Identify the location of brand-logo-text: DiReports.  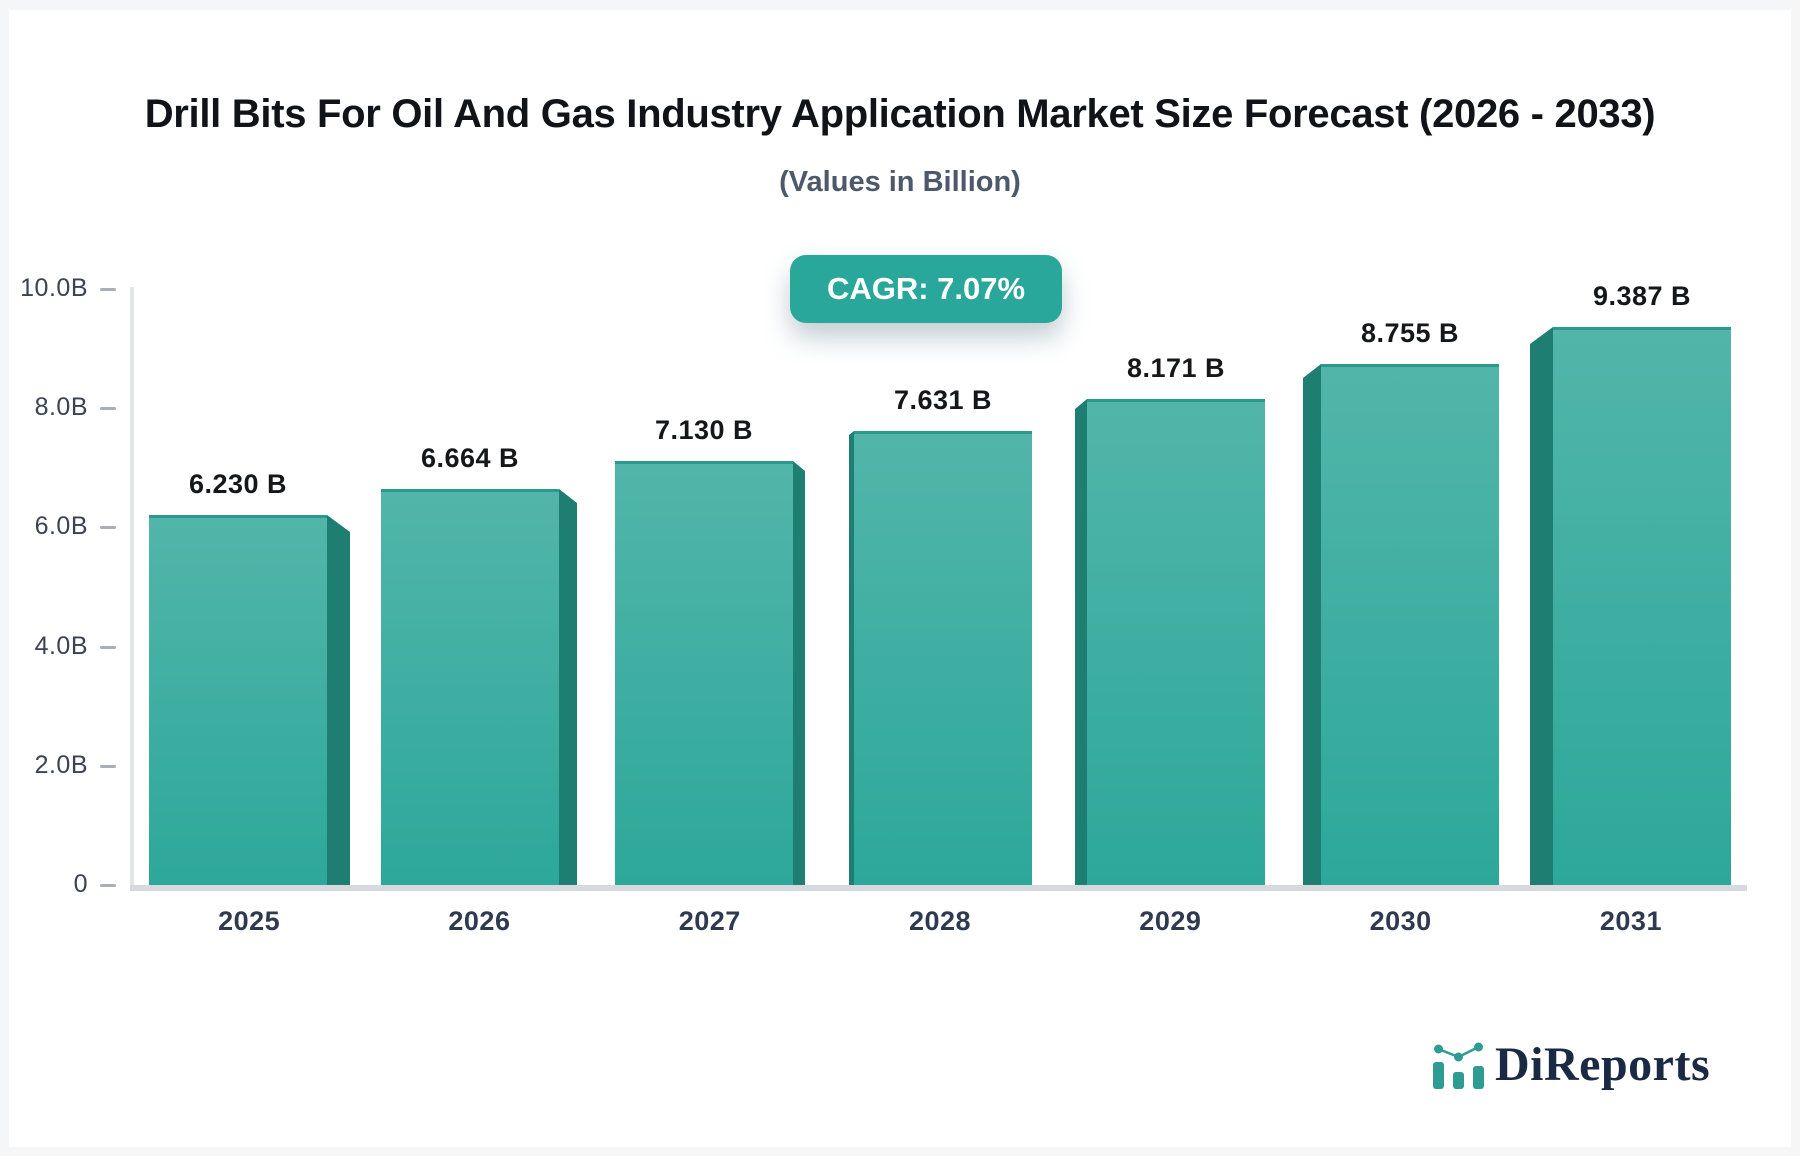
(1603, 1064).